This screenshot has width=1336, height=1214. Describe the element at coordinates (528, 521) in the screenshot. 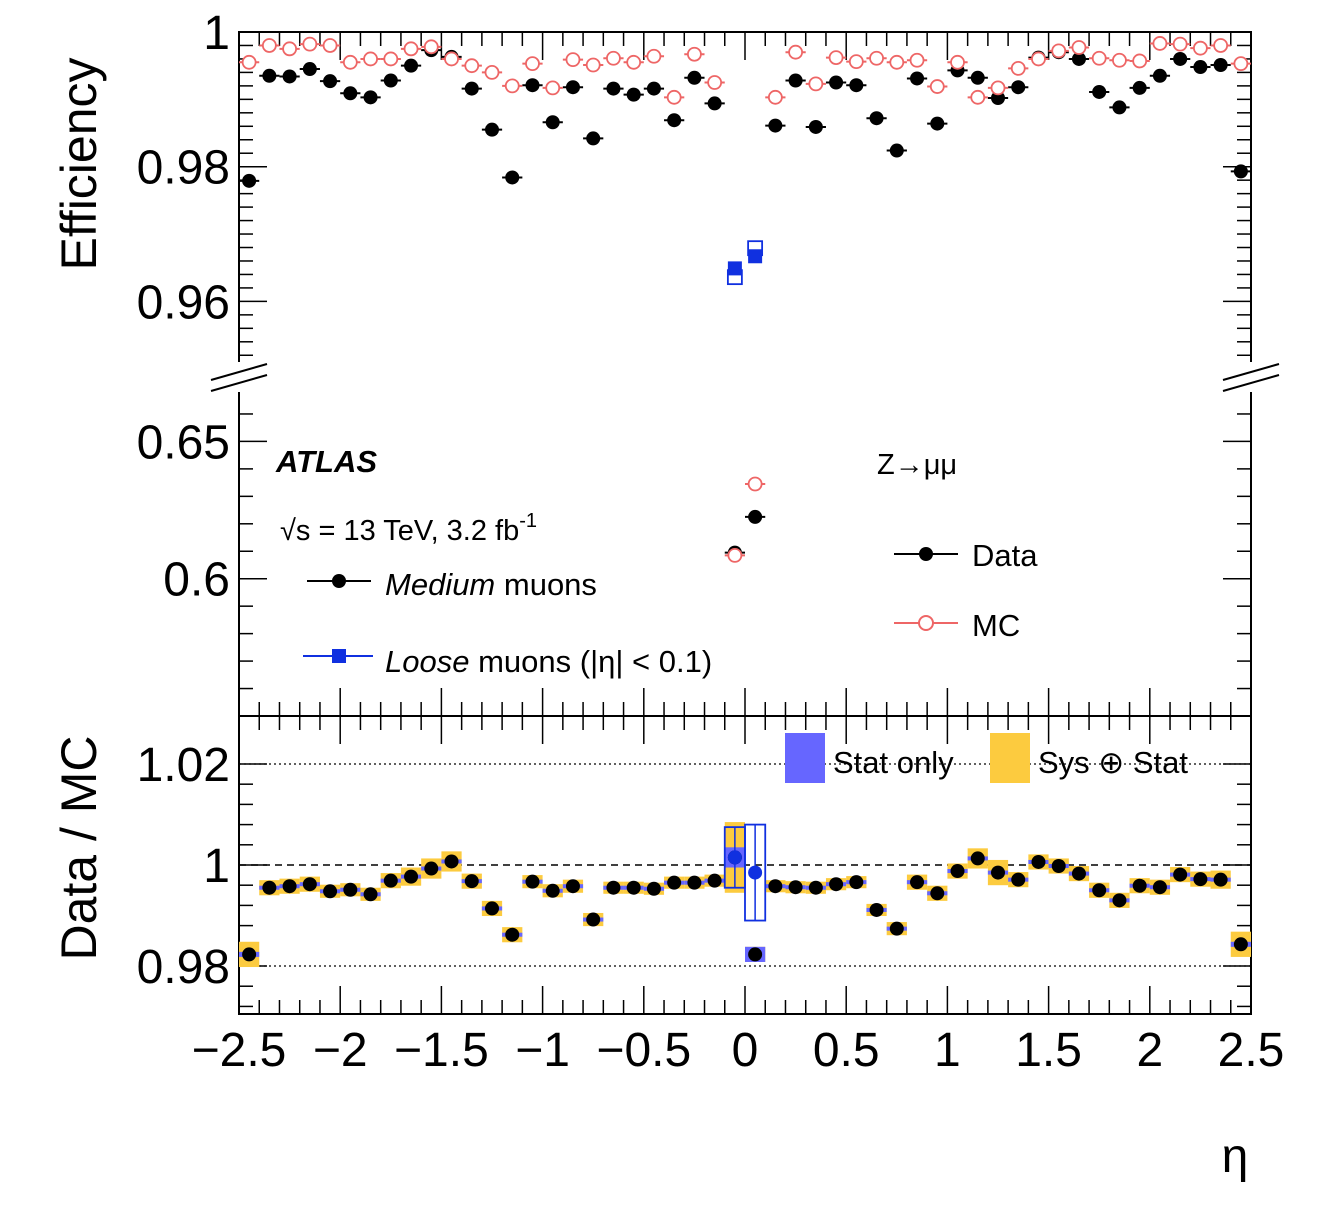

I see `energy-lumi-superscript: -1` at that location.